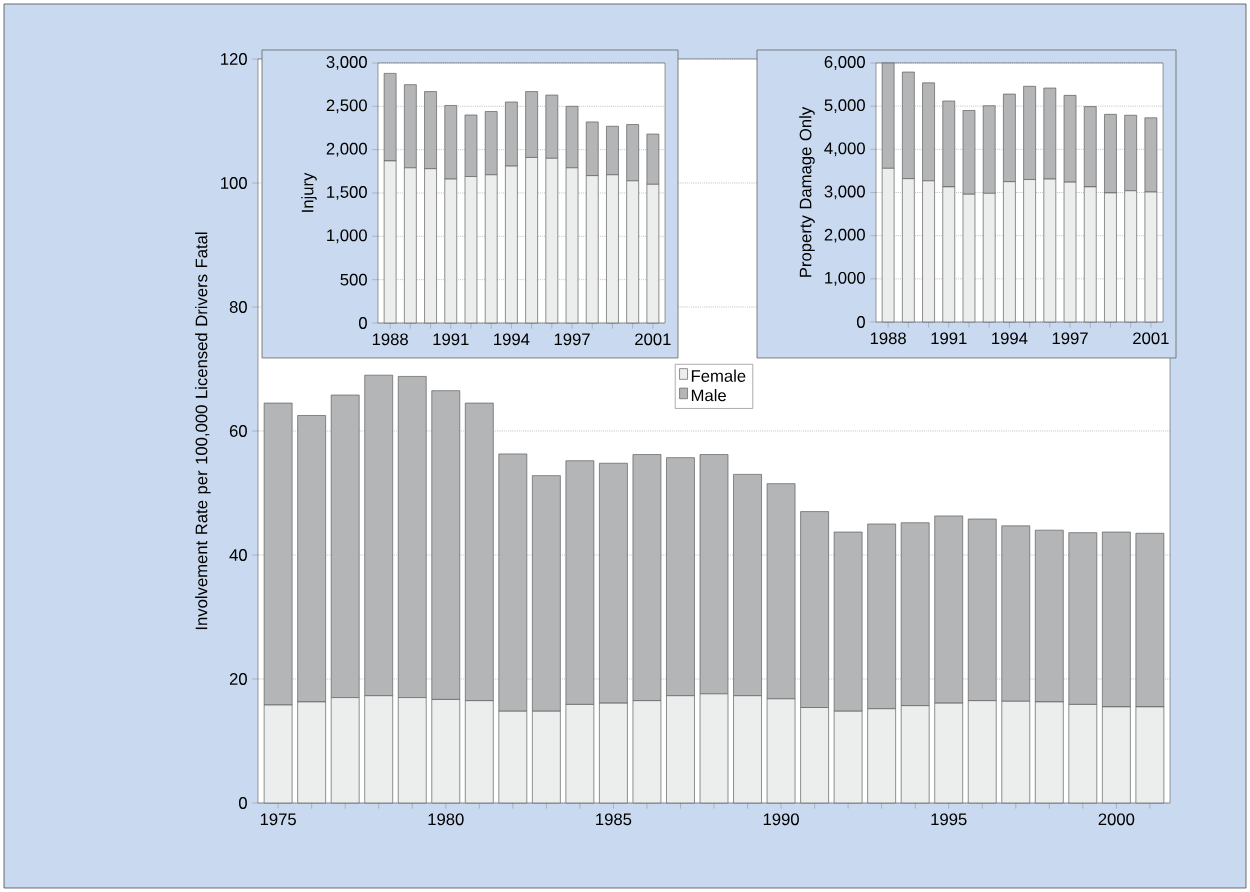 This screenshot has width=1250, height=892. I want to click on y-tick-label: 1,500, so click(347, 193).